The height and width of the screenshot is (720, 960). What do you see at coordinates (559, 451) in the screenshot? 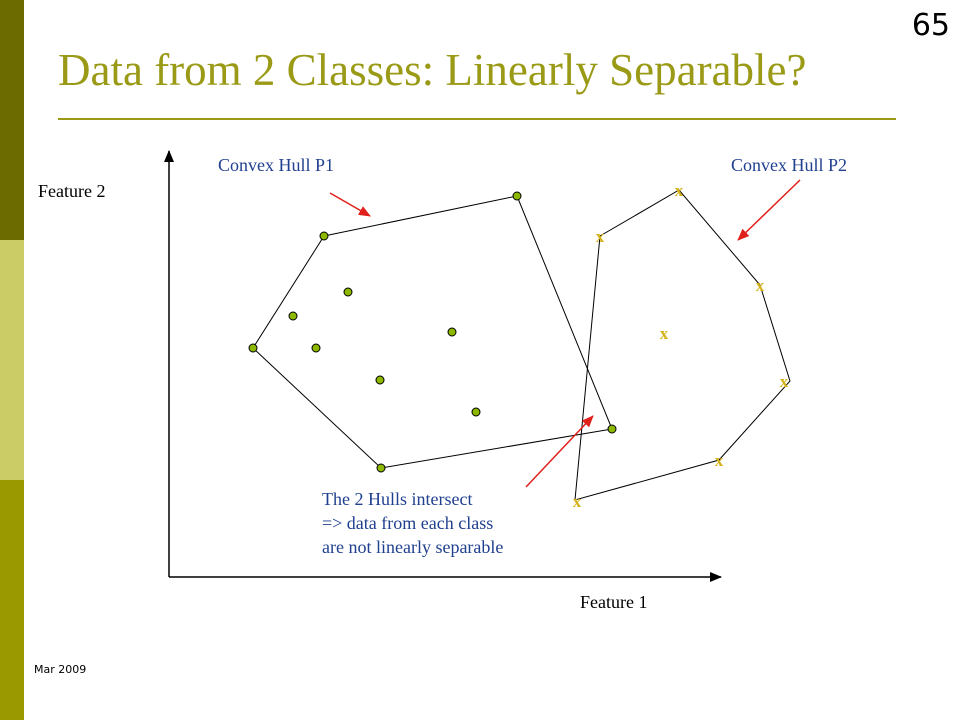
I see `intersection-pointer-arrow` at bounding box center [559, 451].